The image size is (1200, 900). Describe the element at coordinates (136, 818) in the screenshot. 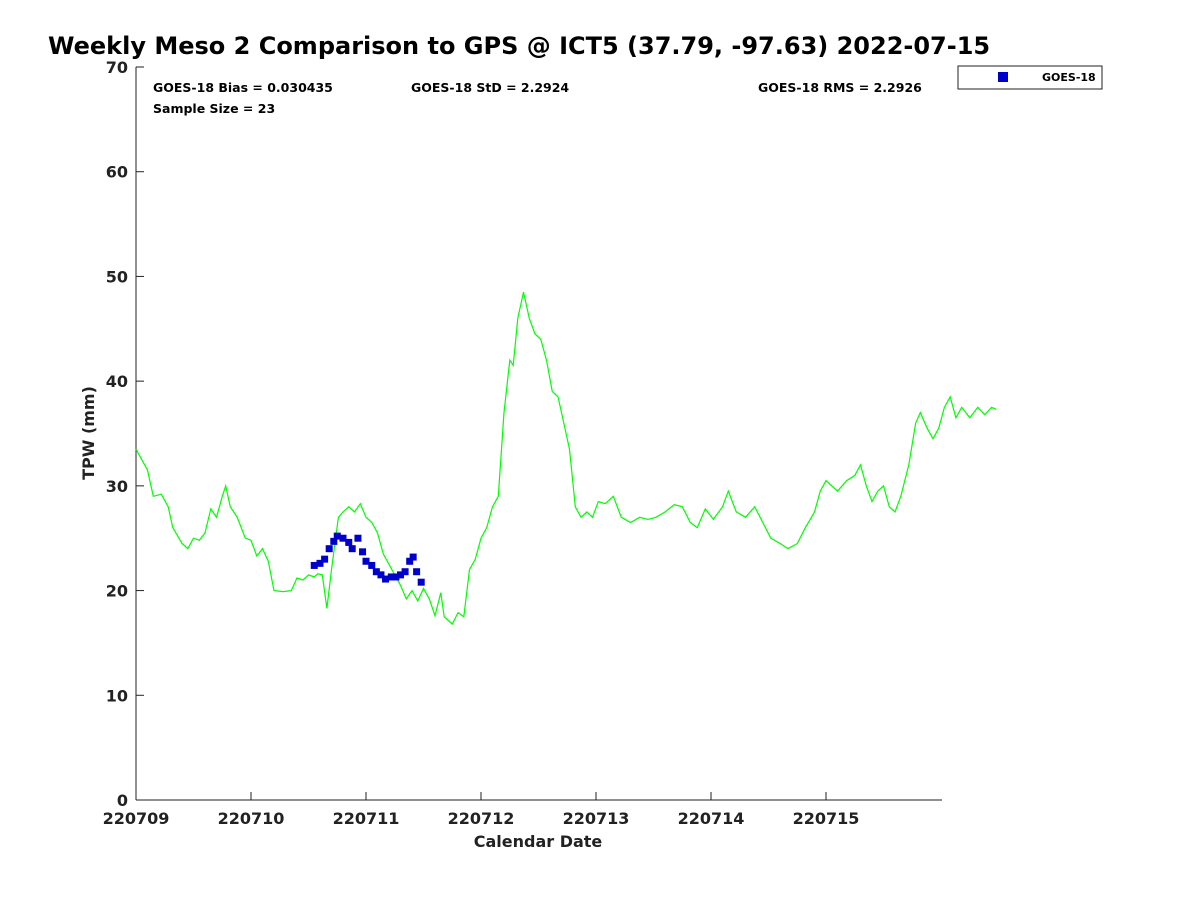

I see `x-tick-label: 220709` at that location.